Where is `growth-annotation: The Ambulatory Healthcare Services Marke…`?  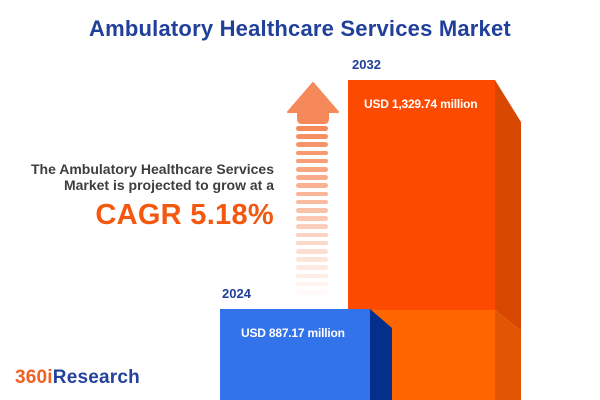 growth-annotation: The Ambulatory Healthcare Services Marke… is located at coordinates (137, 196).